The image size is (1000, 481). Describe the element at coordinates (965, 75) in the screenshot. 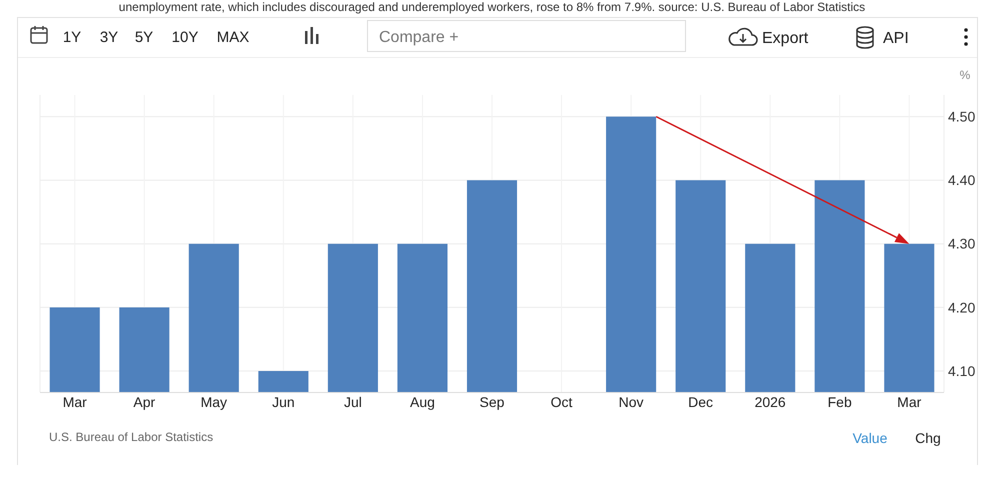

I see `y-axis-title: %` at that location.